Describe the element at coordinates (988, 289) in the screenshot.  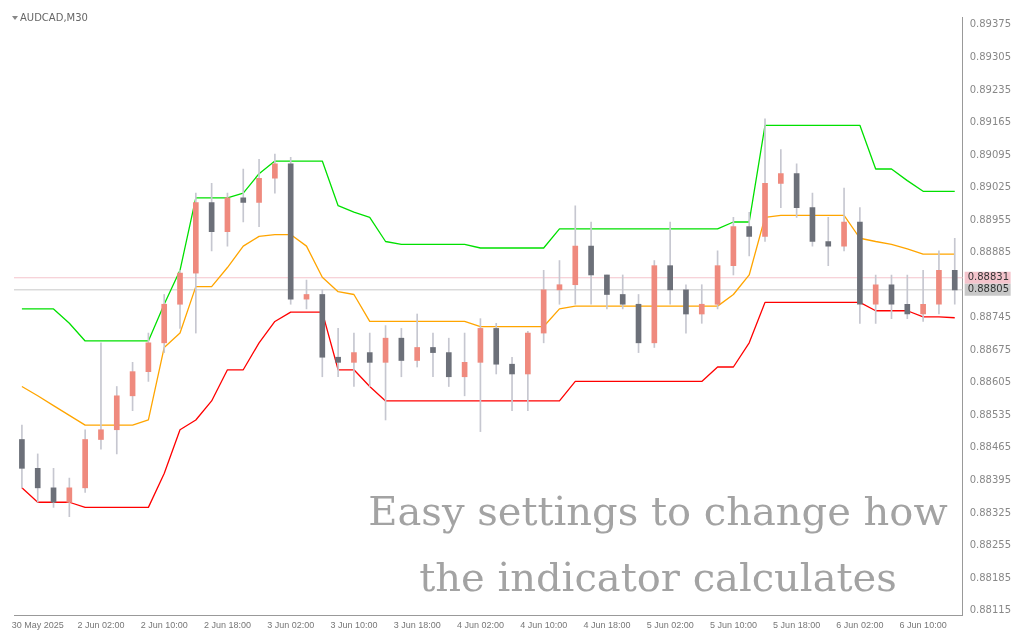
I see `ref-line-label: 0.88805` at that location.